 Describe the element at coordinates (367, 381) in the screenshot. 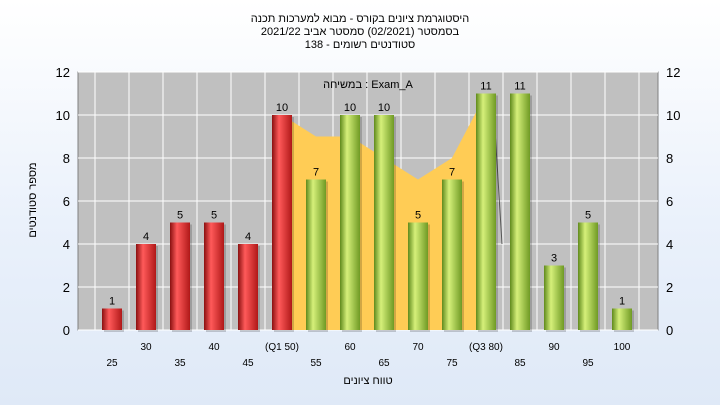

I see `x-axis-title: טווח ציונים` at that location.